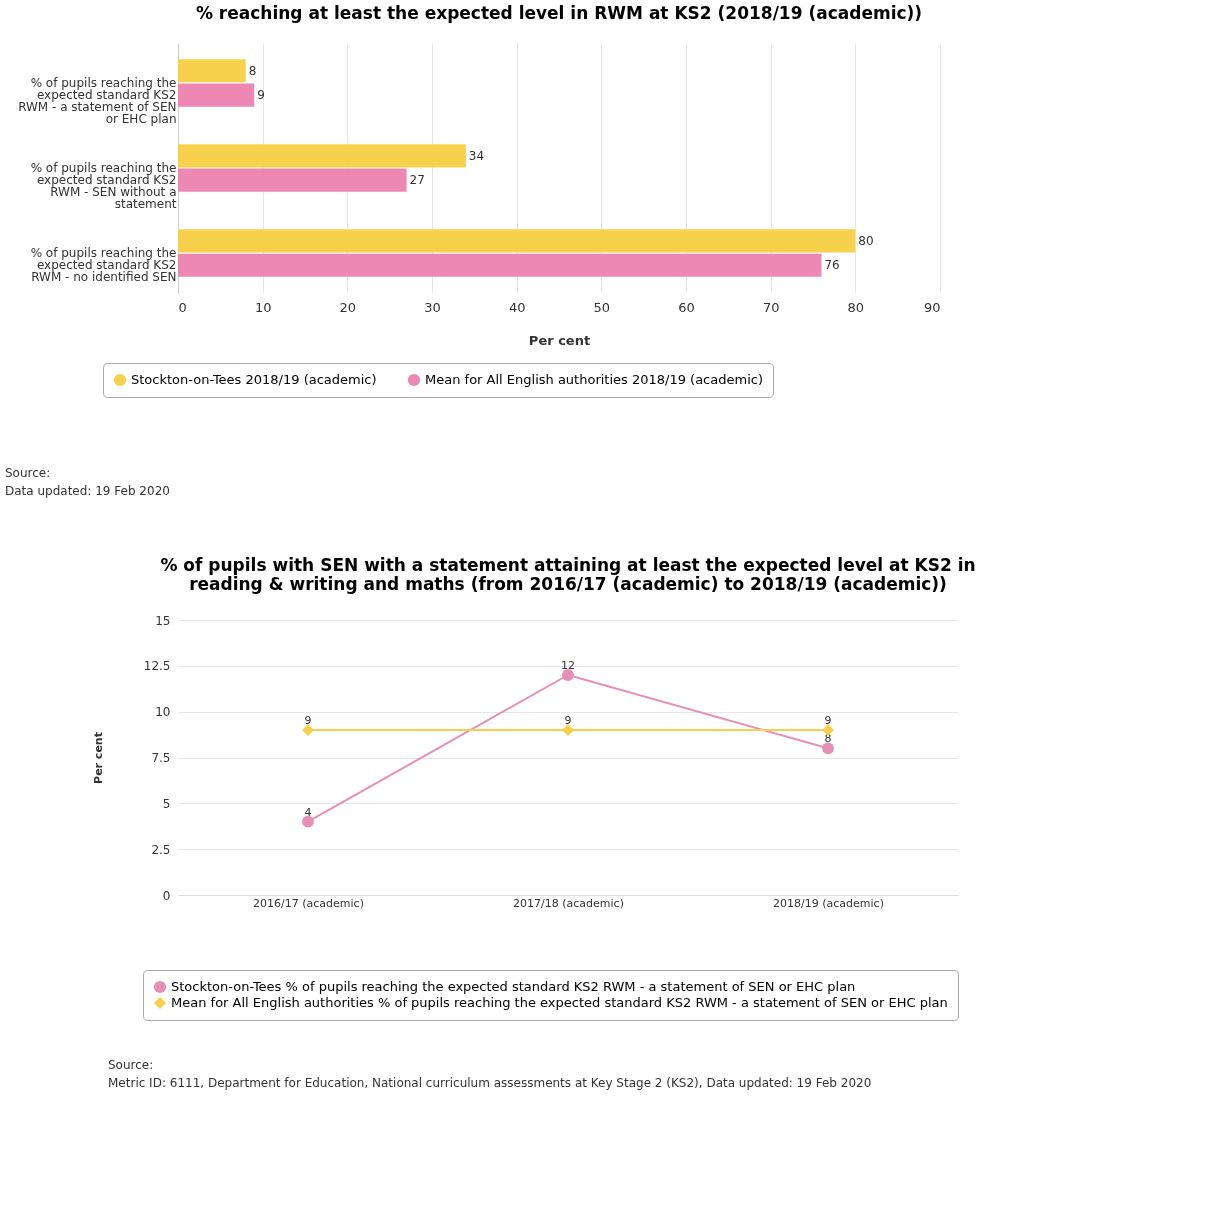 The width and height of the screenshot is (1226, 1224). What do you see at coordinates (163, 712) in the screenshot?
I see `y-tick-label: 10` at bounding box center [163, 712].